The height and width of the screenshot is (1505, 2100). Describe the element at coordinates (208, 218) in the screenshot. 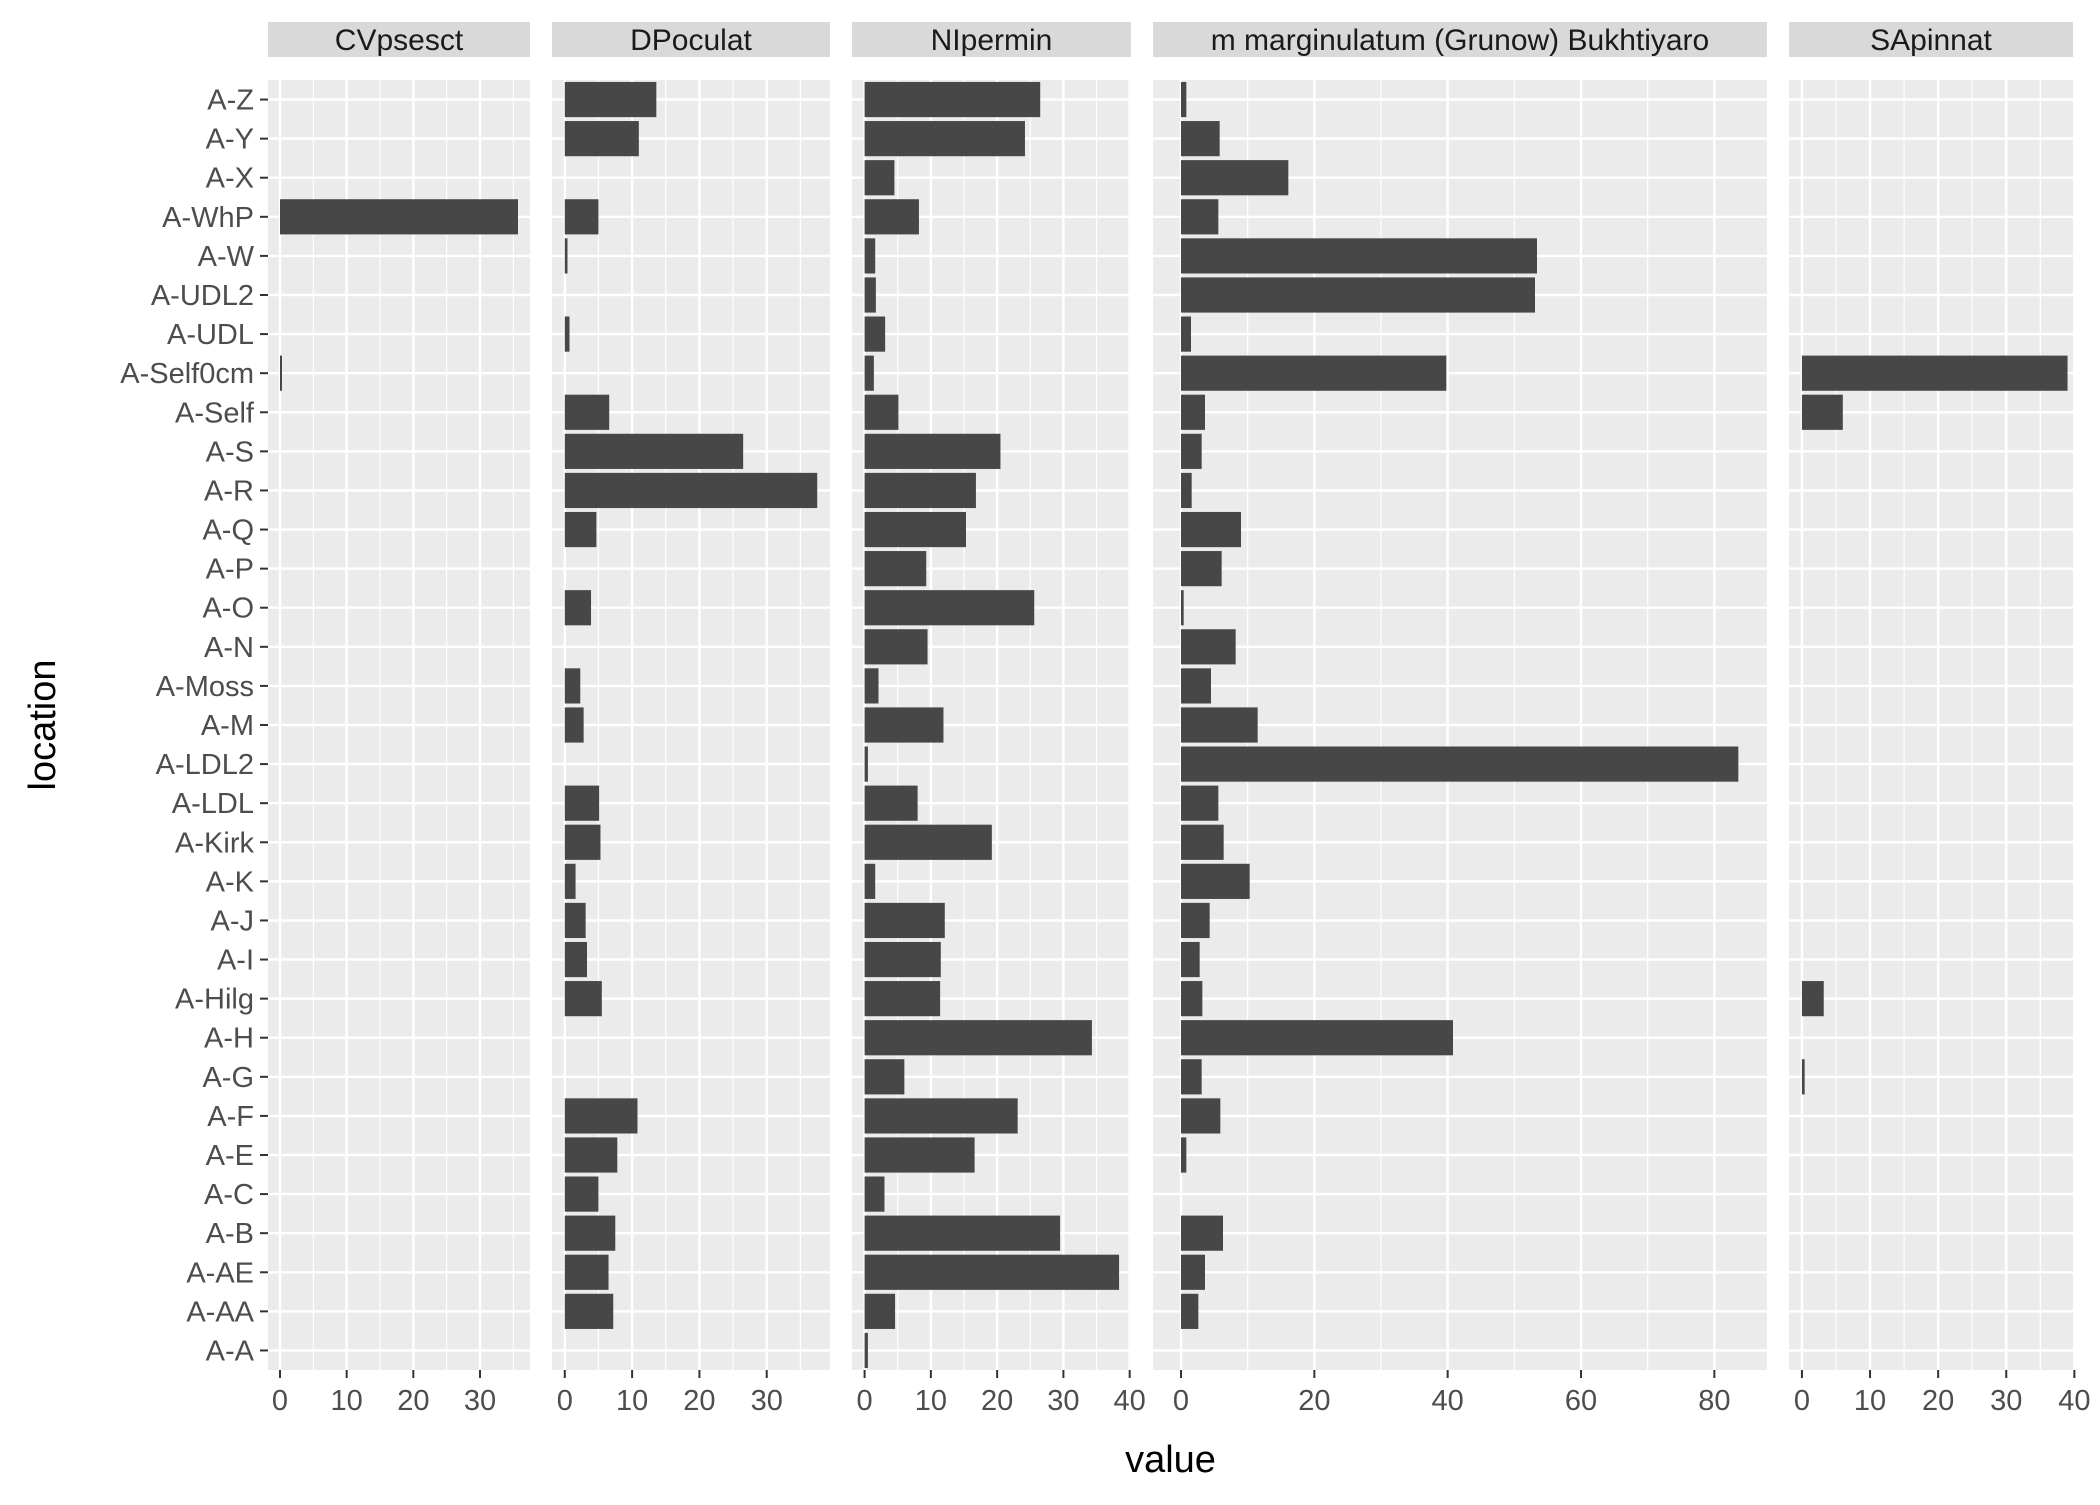

I see `y-tick-label: A-WhP` at that location.